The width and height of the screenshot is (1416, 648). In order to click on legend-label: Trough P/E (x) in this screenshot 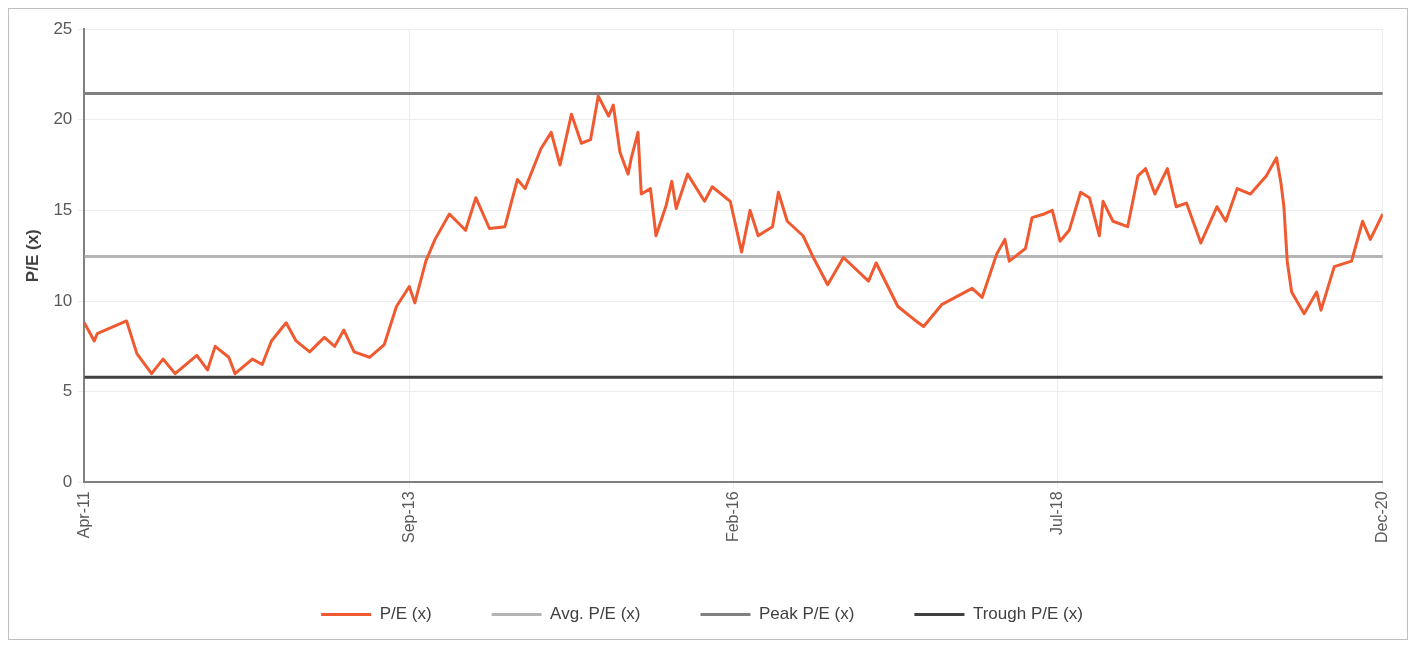, I will do `click(1027, 614)`.